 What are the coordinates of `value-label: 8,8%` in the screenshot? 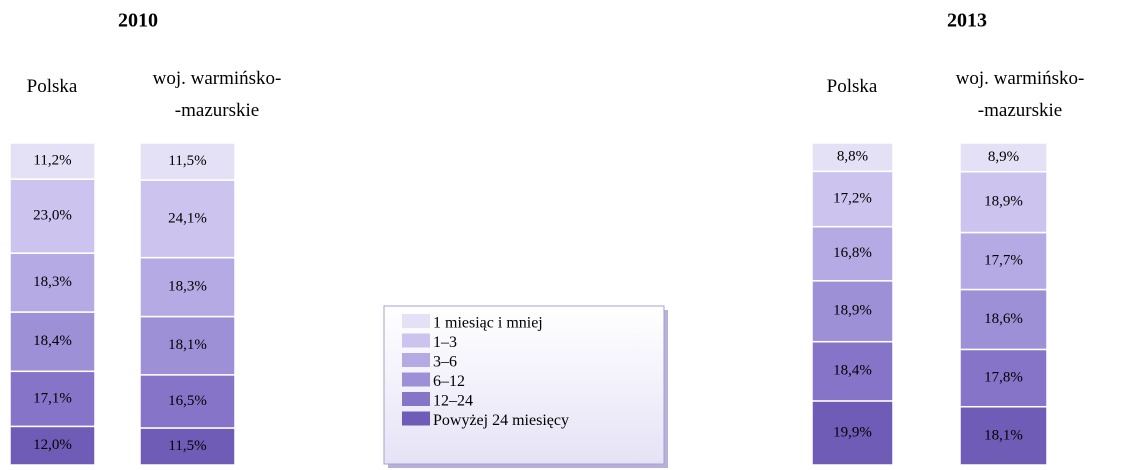 It's located at (852, 157).